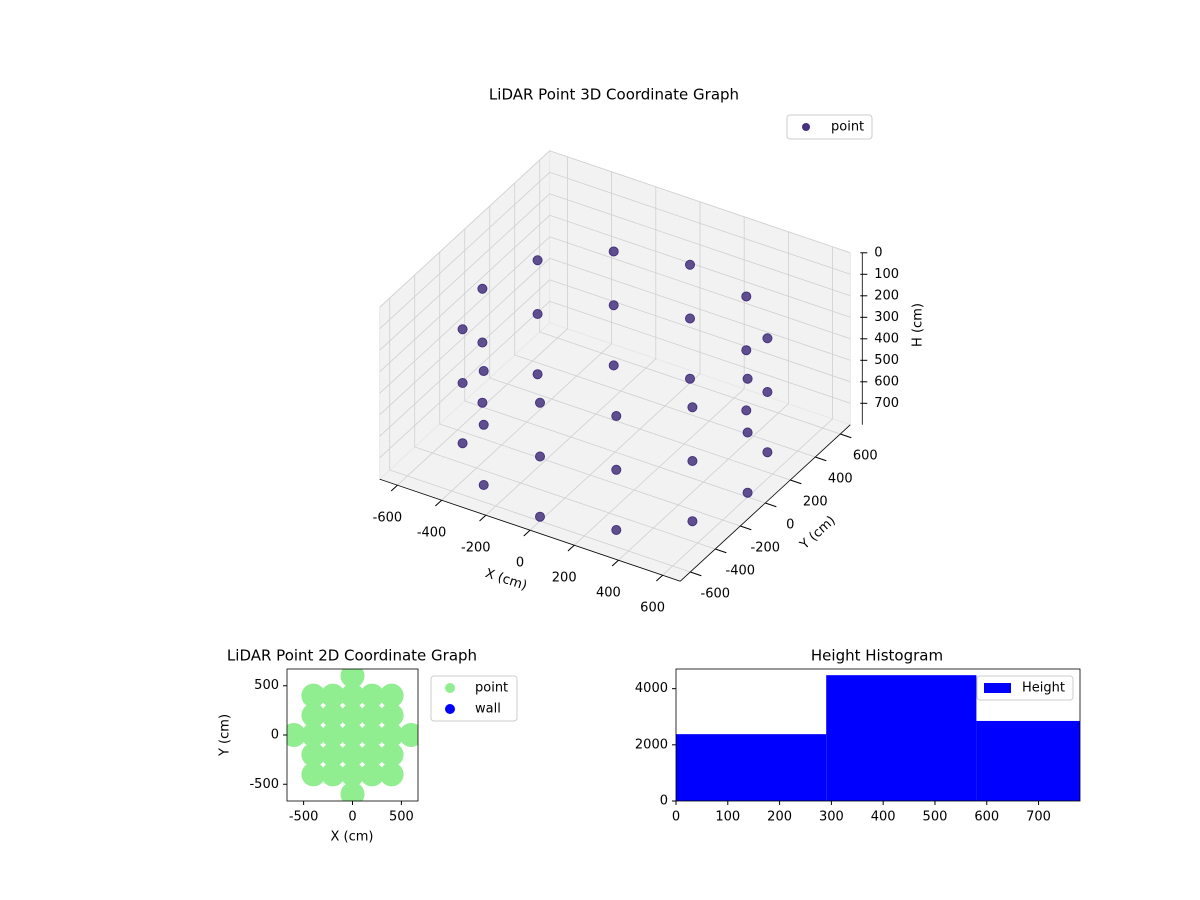 The height and width of the screenshot is (900, 1200). Describe the element at coordinates (388, 518) in the screenshot. I see `x-tick-label: -600` at that location.